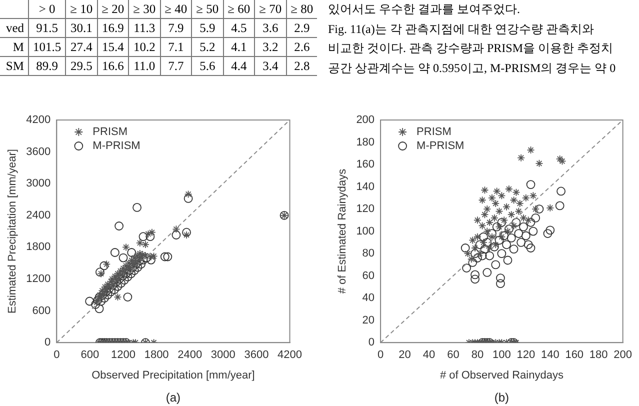 The height and width of the screenshot is (406, 639). Describe the element at coordinates (461, 29) in the screenshot. I see `caption: Fig. 11(a)는 각 관측지점에 대한 연강수량 관측치와` at that location.